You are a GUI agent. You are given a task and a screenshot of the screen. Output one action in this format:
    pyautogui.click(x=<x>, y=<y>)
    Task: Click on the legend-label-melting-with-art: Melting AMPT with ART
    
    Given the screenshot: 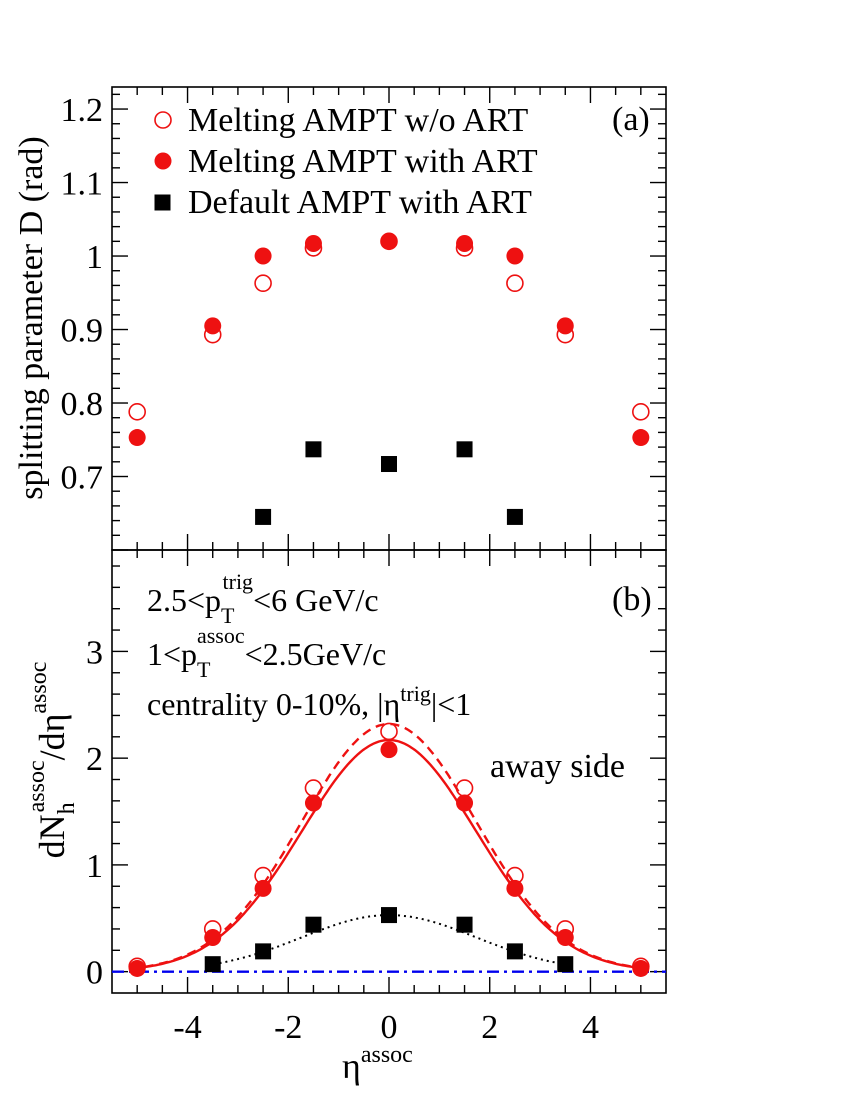 What is the action you would take?
    pyautogui.click(x=363, y=161)
    